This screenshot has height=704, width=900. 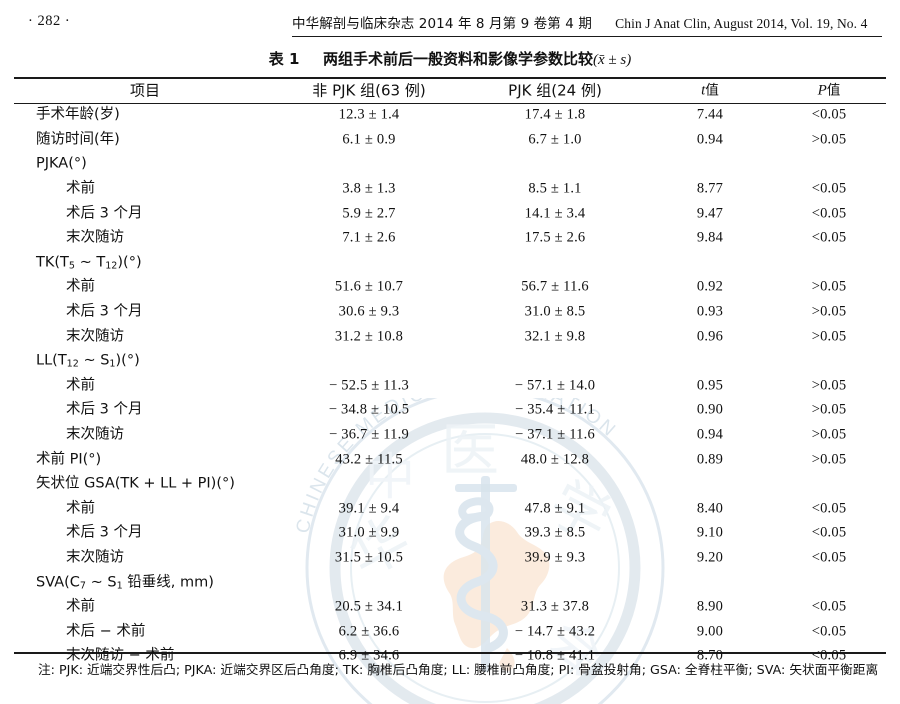 What do you see at coordinates (369, 336) in the screenshot?
I see `cell-non-pjk: 31.2 ± 10.8` at bounding box center [369, 336].